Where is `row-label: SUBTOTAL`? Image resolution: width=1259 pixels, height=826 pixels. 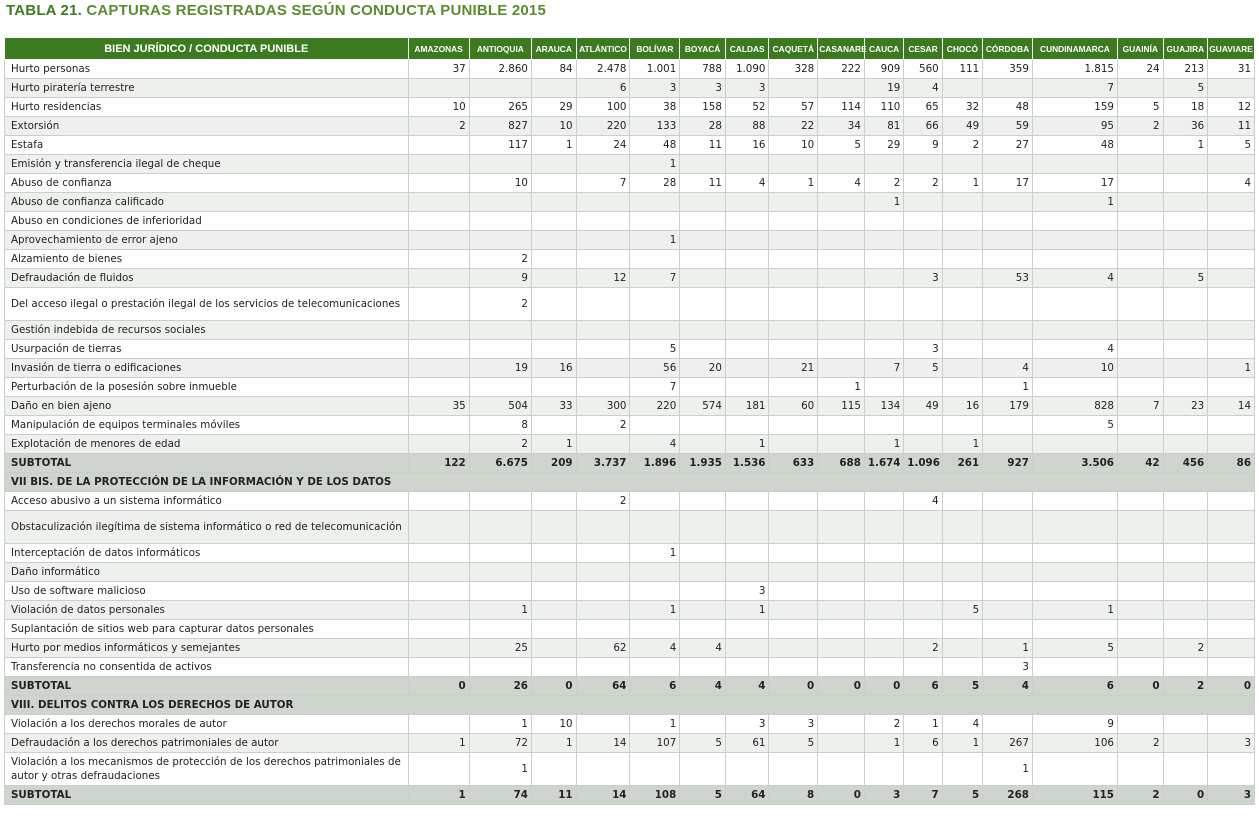 row-label: SUBTOTAL is located at coordinates (206, 686).